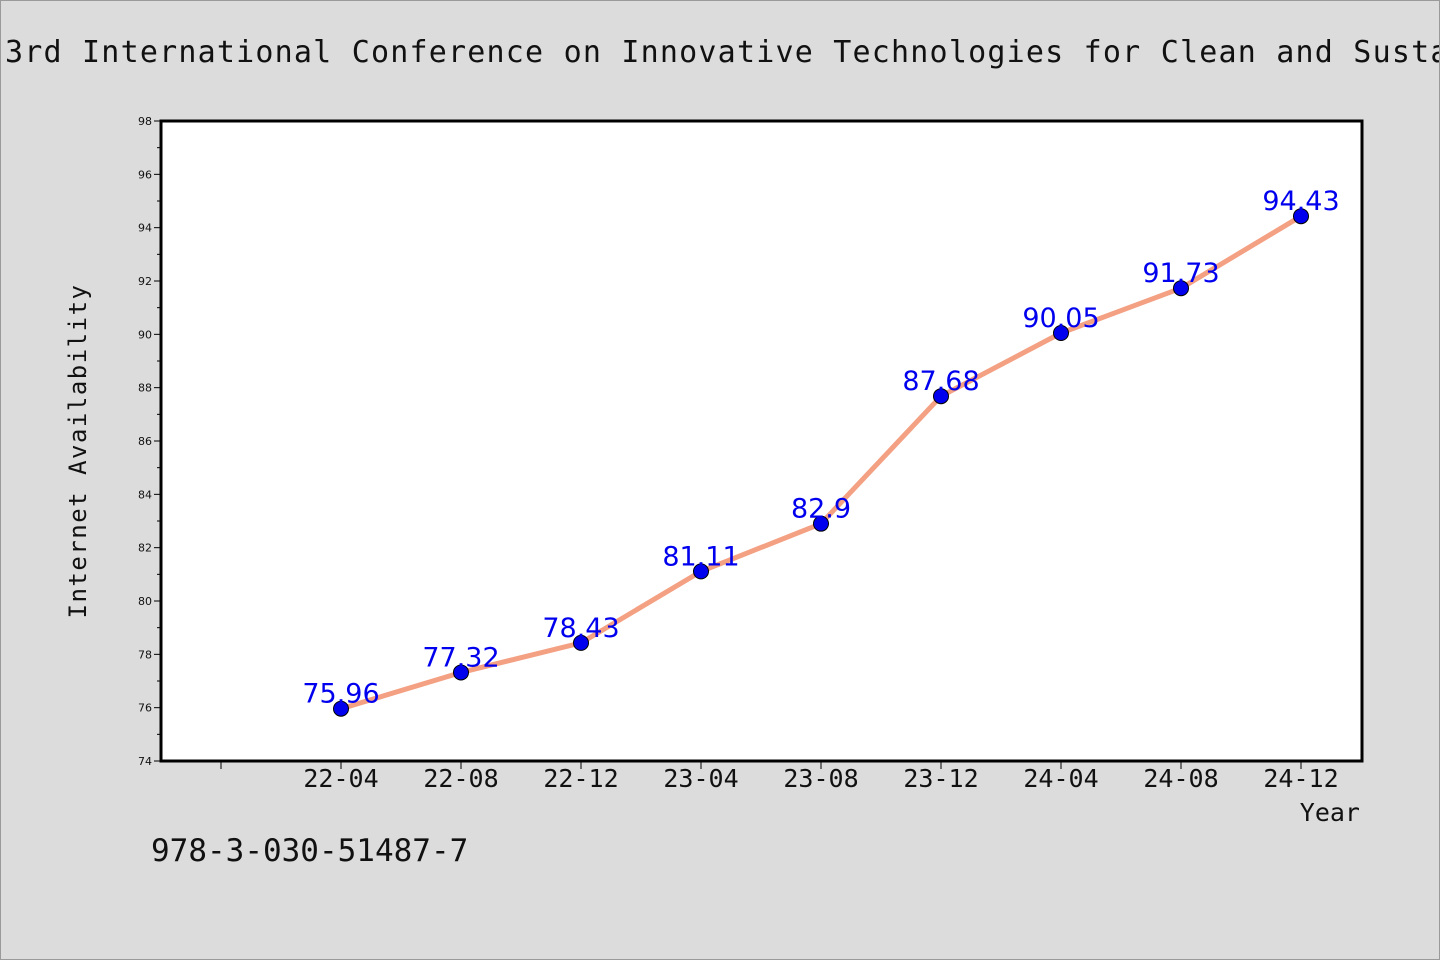 This screenshot has height=960, width=1440. What do you see at coordinates (145, 654) in the screenshot?
I see `y-tick-label: 78` at bounding box center [145, 654].